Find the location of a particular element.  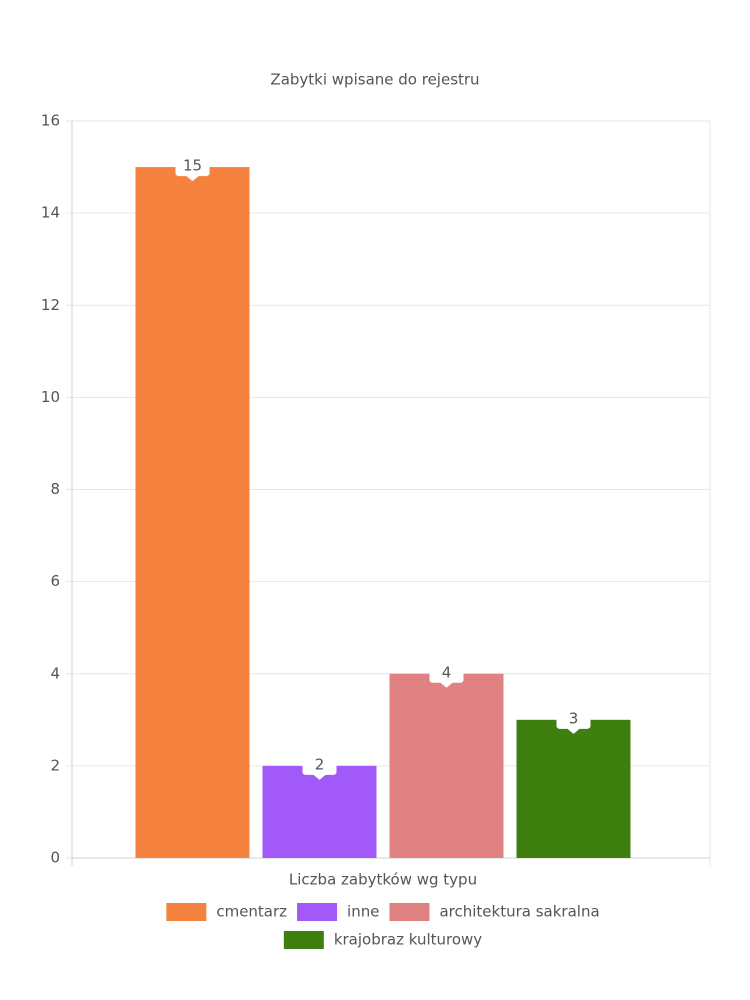

legend-label: architektura sakralna is located at coordinates (519, 912).